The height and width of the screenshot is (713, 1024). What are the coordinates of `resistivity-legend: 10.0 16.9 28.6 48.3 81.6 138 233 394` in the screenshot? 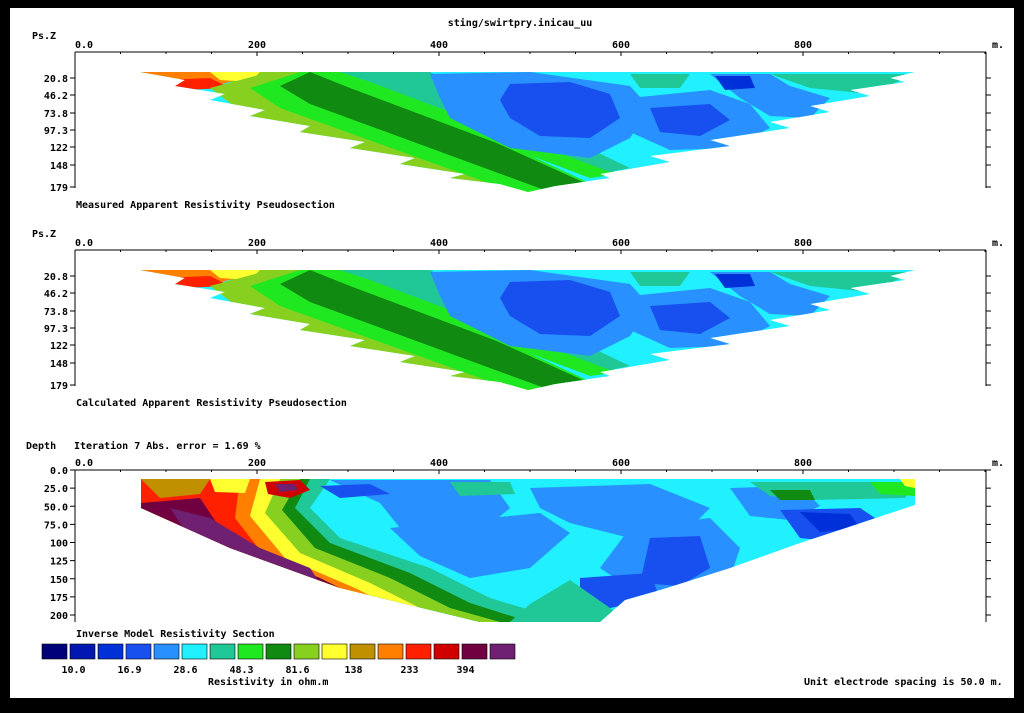 It's located at (278, 659).